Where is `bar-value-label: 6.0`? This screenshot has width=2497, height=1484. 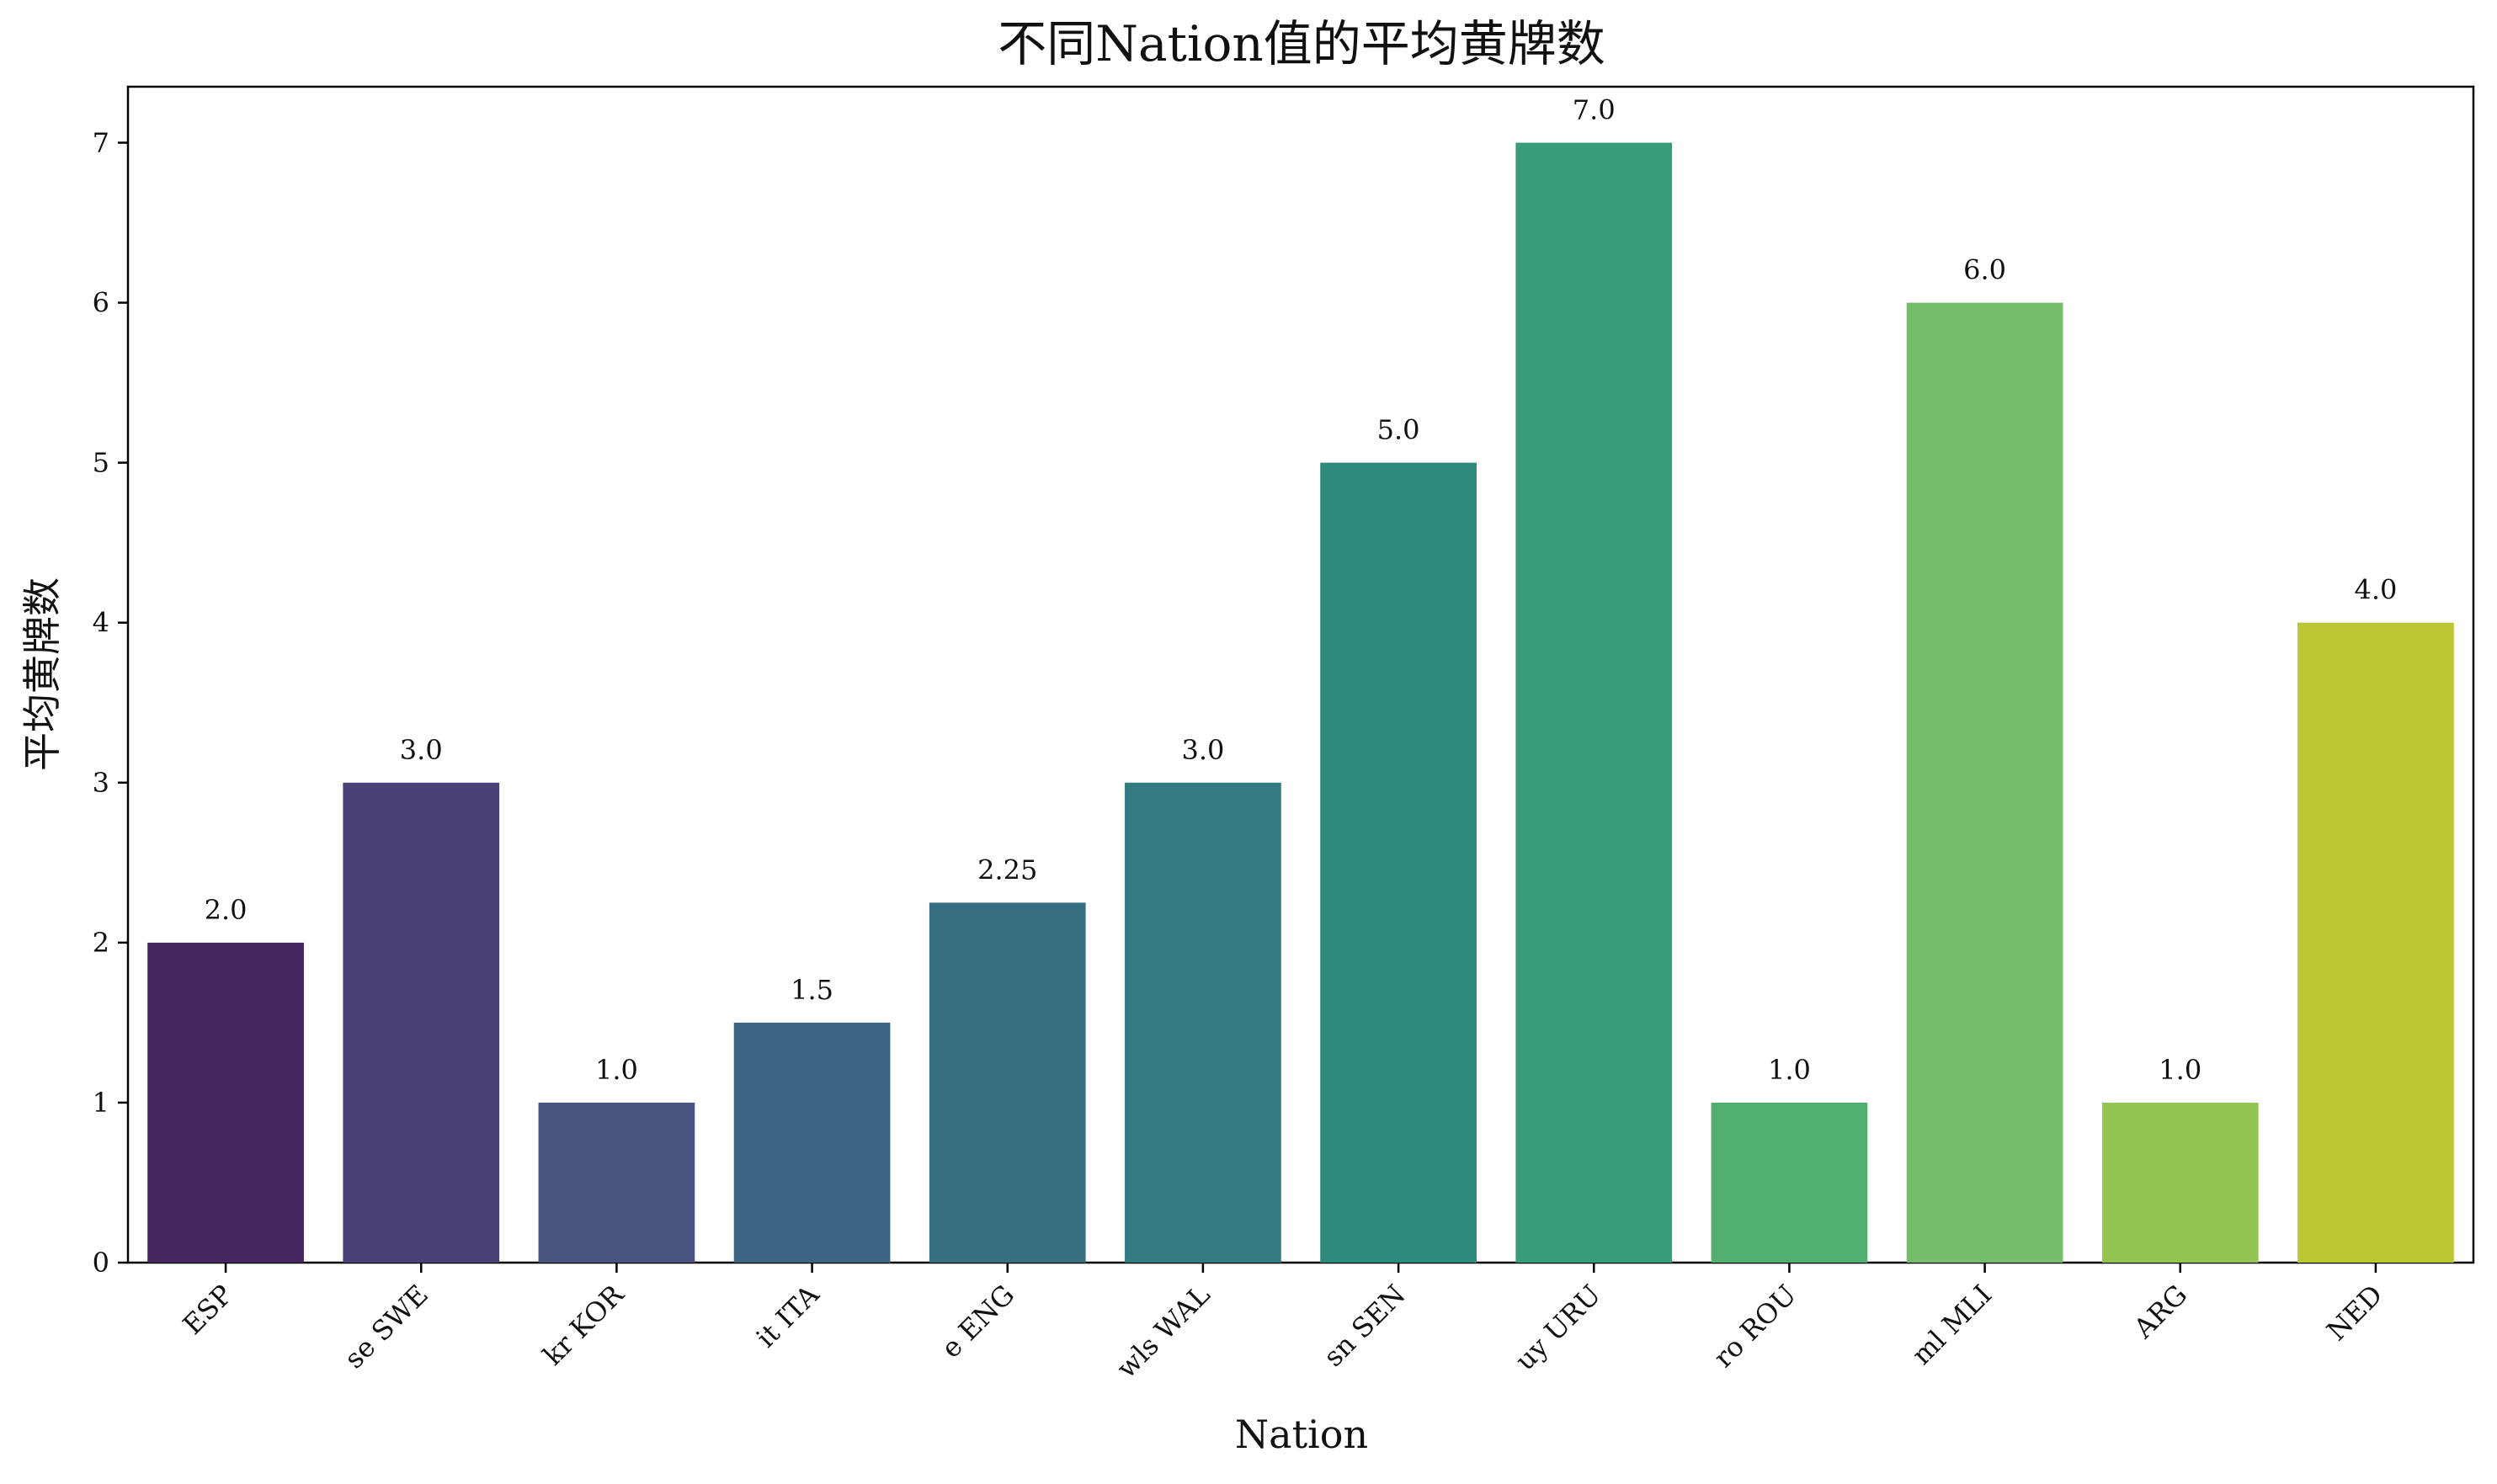 bar-value-label: 6.0 is located at coordinates (1985, 270).